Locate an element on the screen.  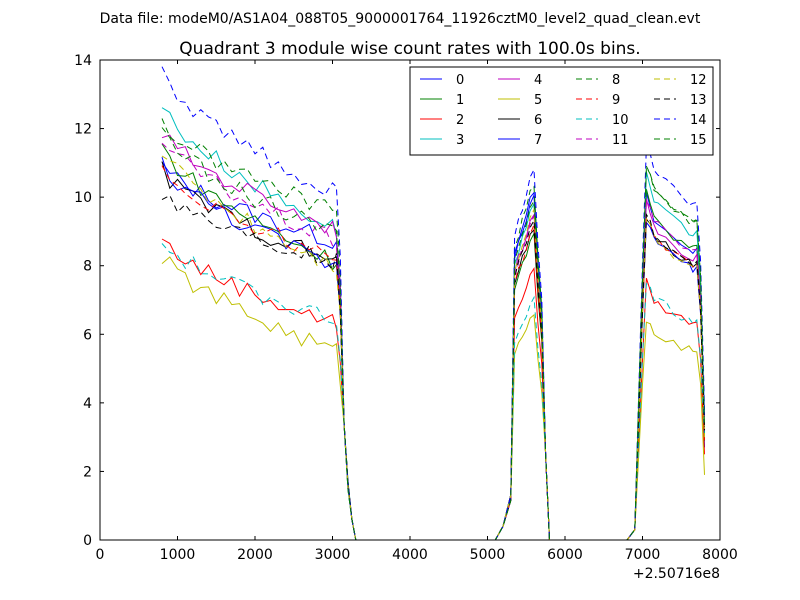
legend-label-7: 7 is located at coordinates (538, 140).